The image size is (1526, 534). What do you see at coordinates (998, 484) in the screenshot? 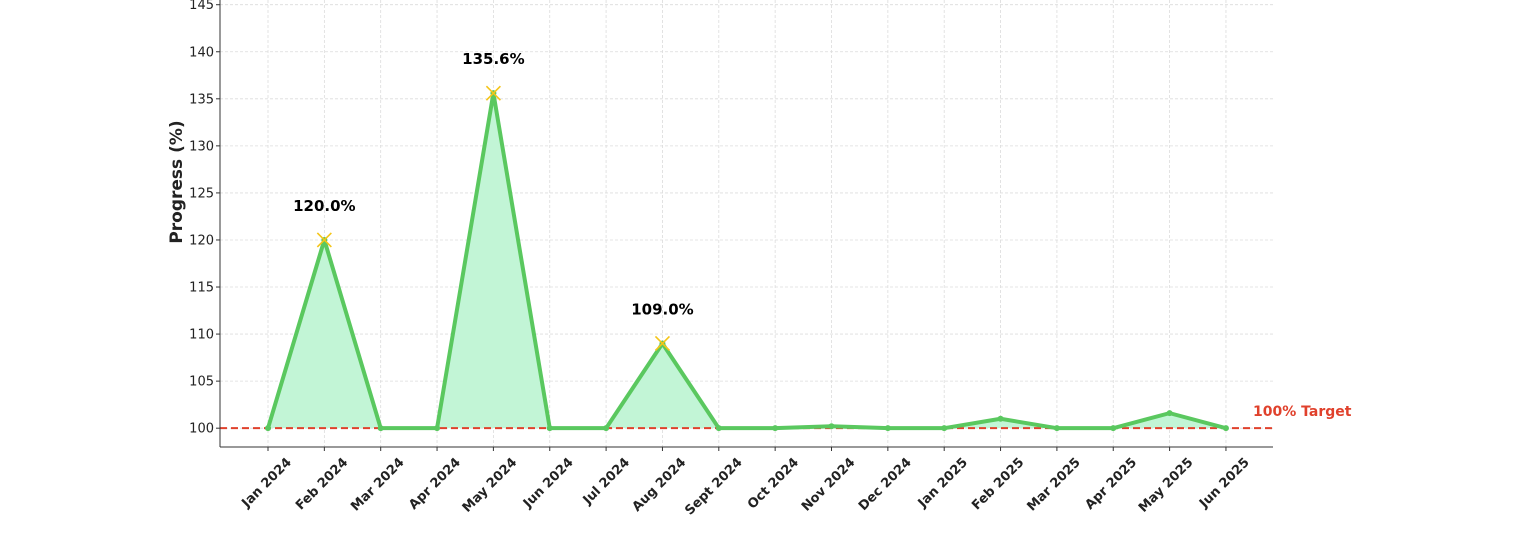
I see `x-tick-label: Feb 2025` at bounding box center [998, 484].